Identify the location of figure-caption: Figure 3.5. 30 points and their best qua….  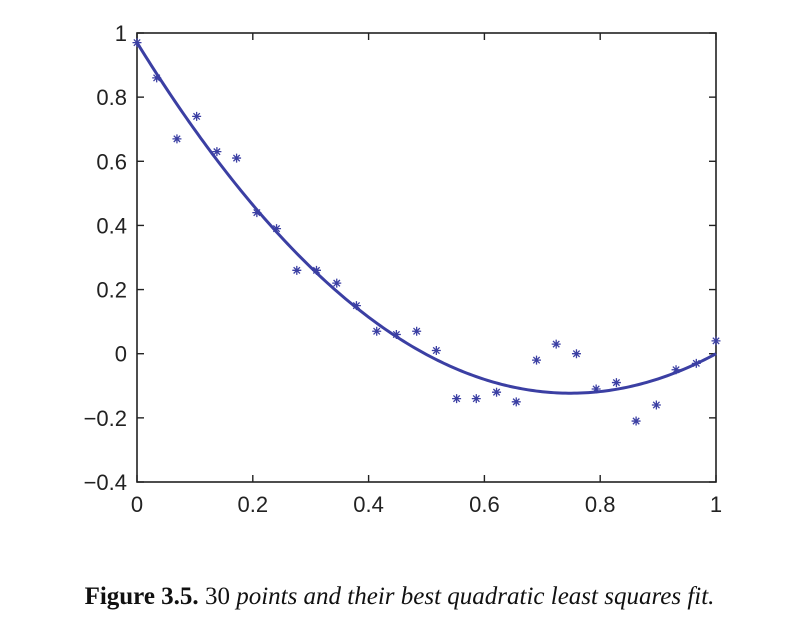
(399, 597).